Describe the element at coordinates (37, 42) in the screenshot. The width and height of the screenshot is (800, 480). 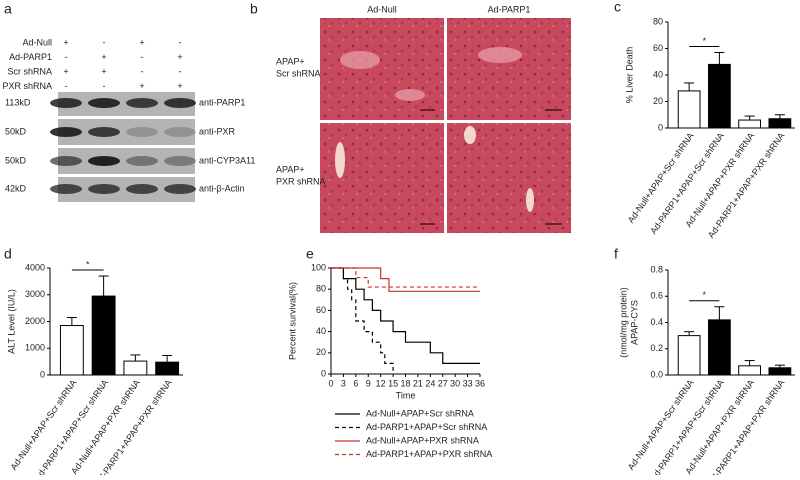
I see `condition-label: Ad-Null` at that location.